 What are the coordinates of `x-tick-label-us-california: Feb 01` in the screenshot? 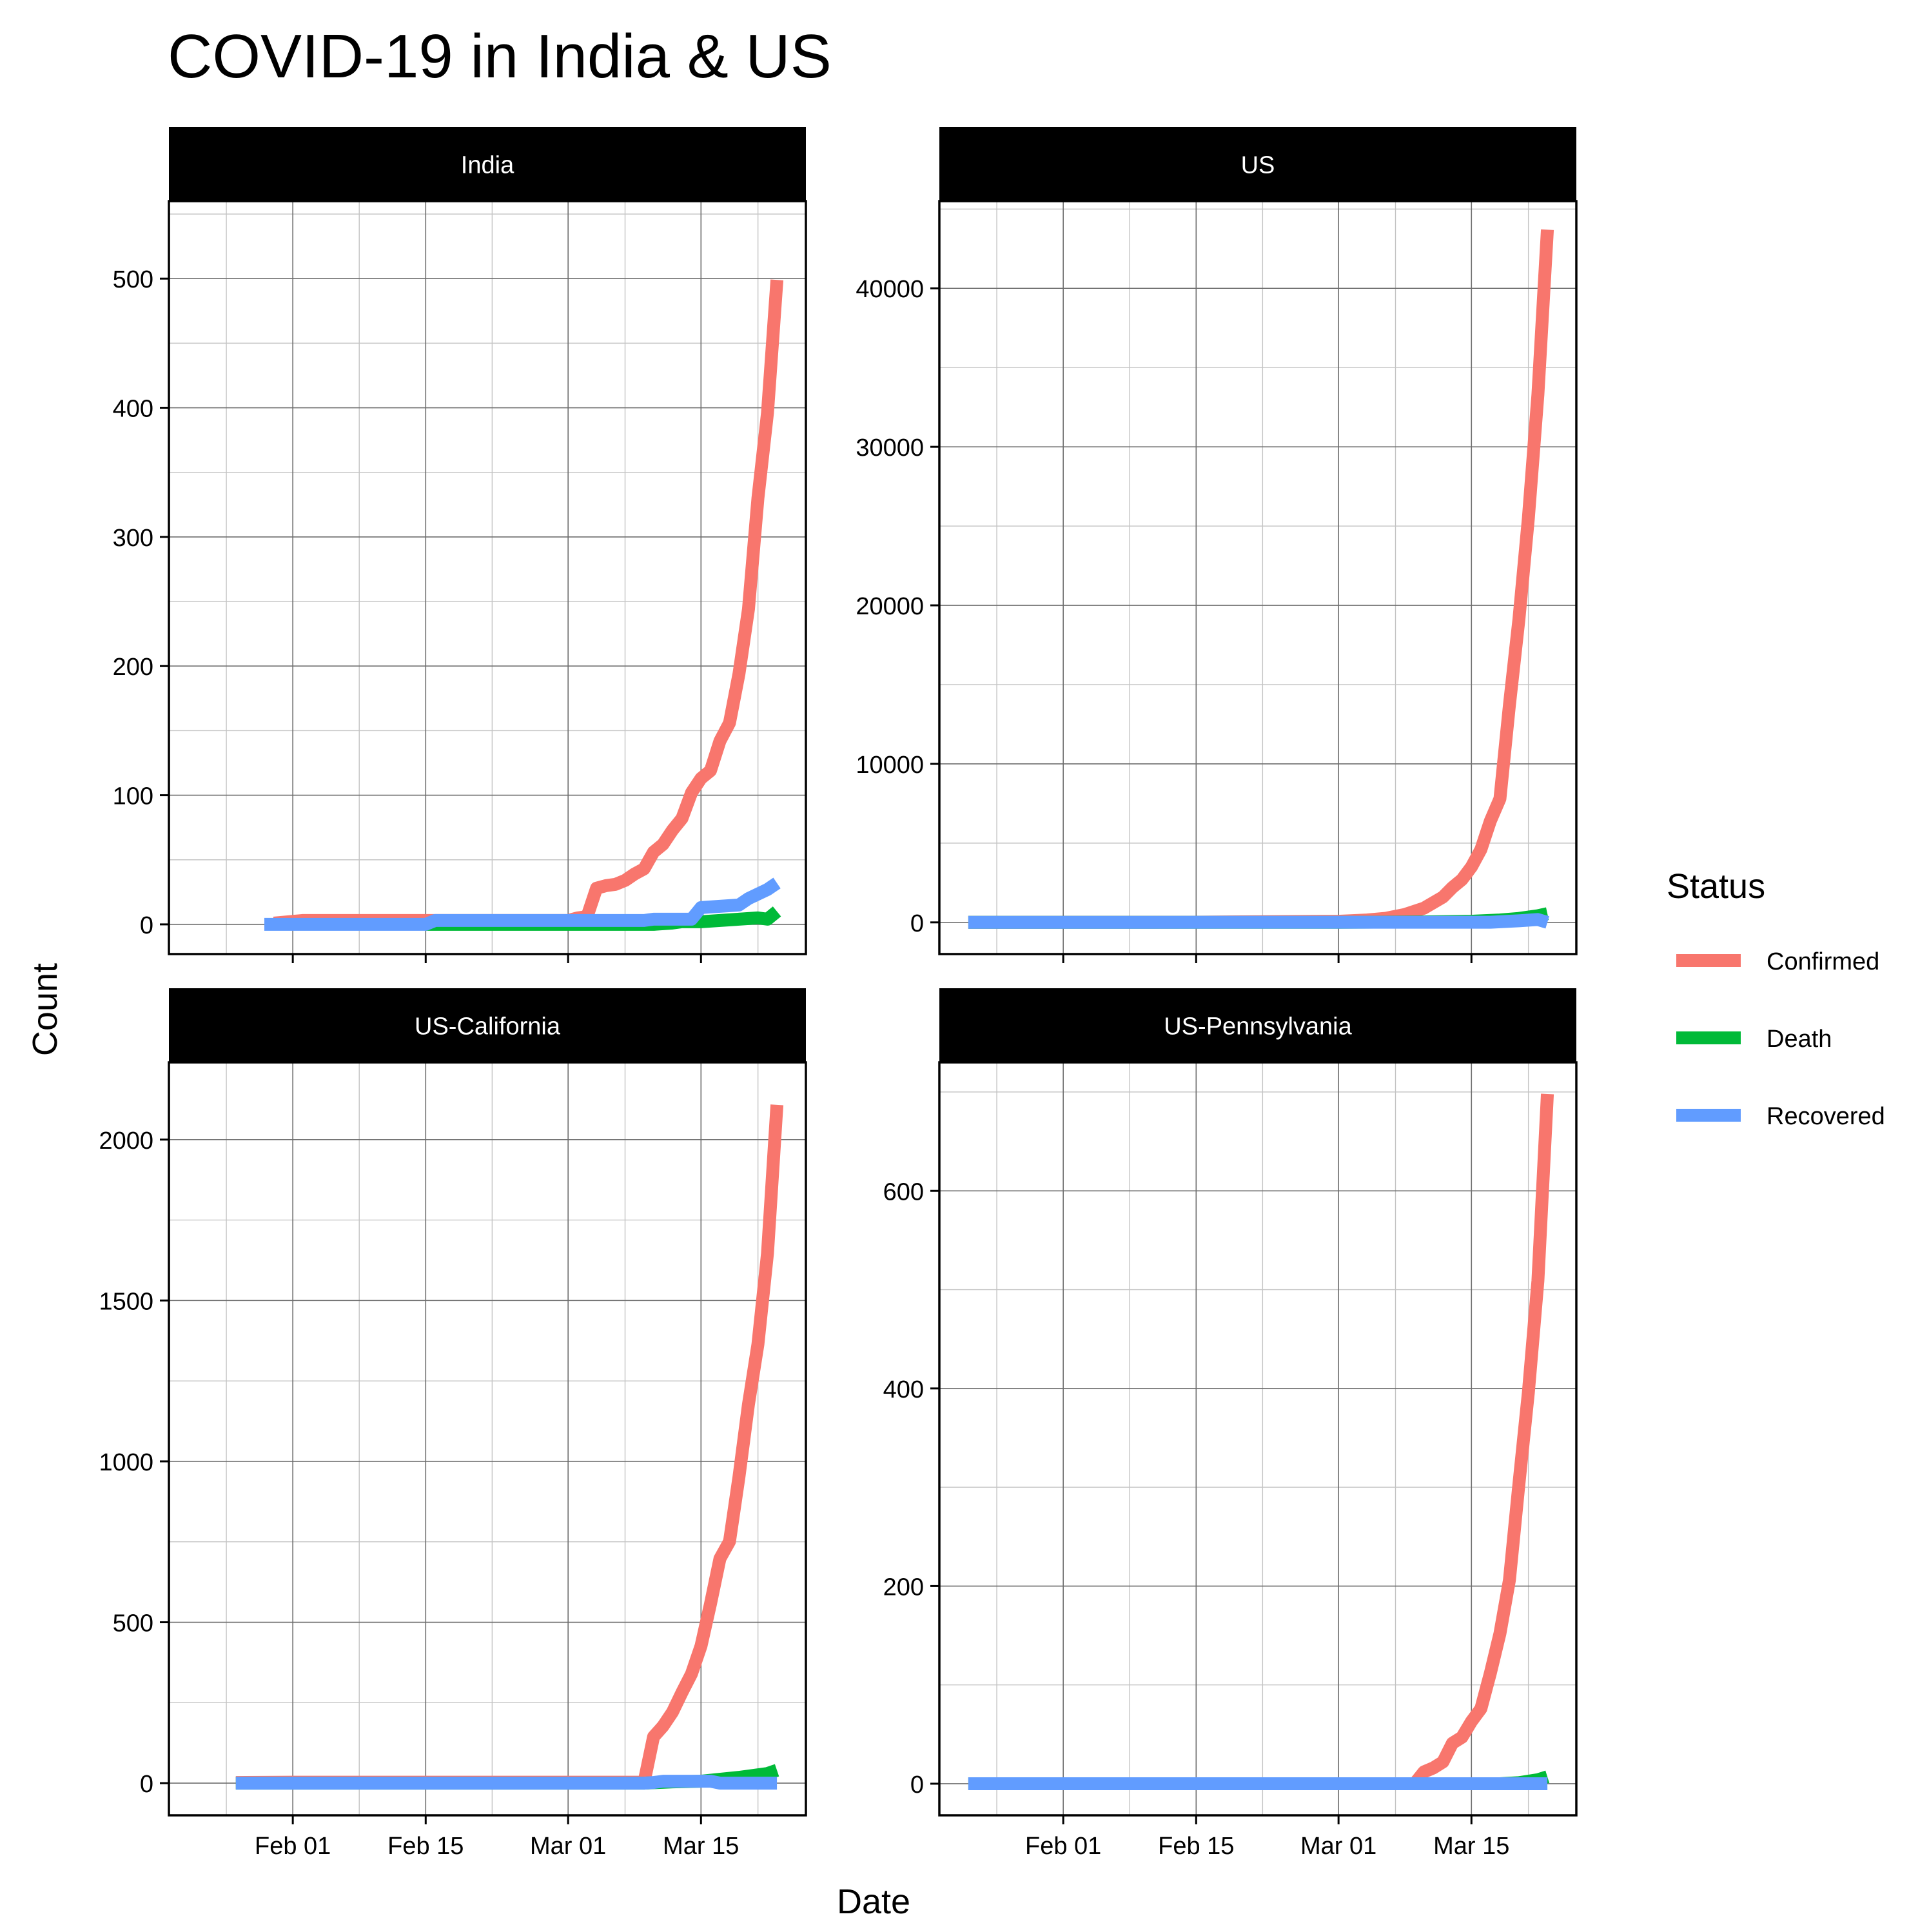 It's located at (293, 1847).